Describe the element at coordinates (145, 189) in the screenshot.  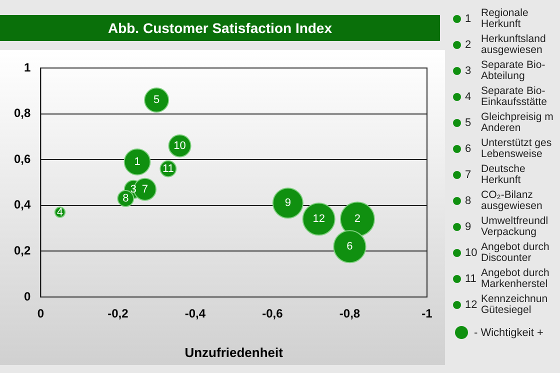
I see `annotation: 7` at that location.